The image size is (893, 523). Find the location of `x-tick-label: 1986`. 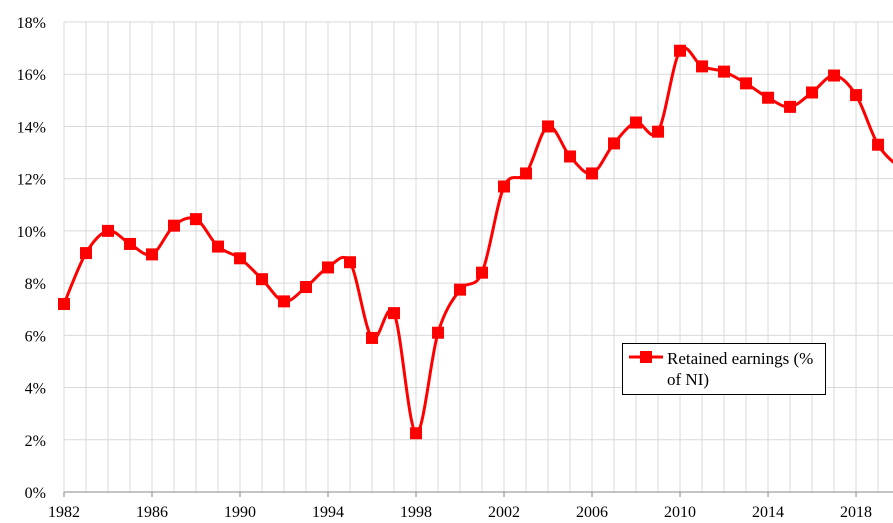

x-tick-label: 1986 is located at coordinates (152, 512).